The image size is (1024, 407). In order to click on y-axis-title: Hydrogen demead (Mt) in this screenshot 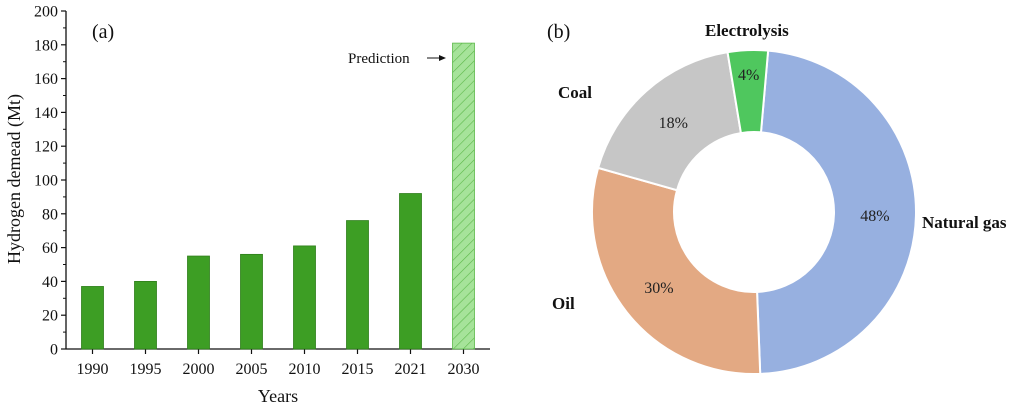, I will do `click(14, 179)`.